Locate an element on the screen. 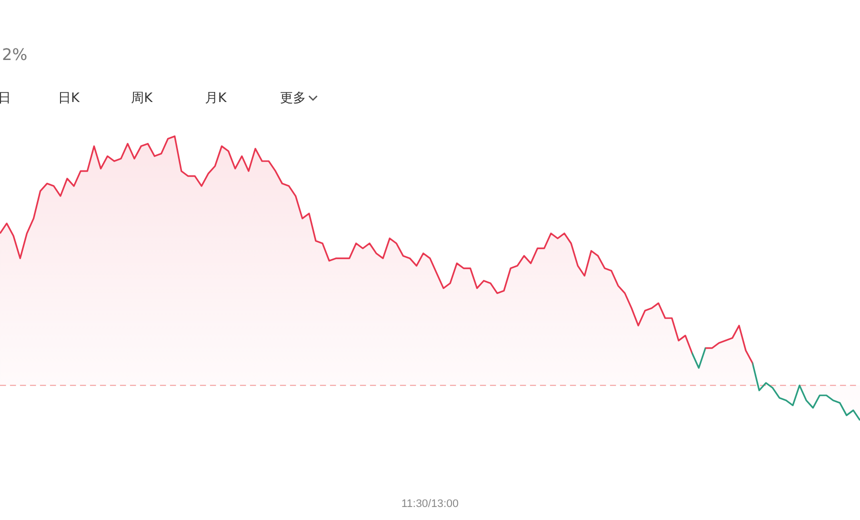 The height and width of the screenshot is (520, 860). text: 周K is located at coordinates (142, 98).